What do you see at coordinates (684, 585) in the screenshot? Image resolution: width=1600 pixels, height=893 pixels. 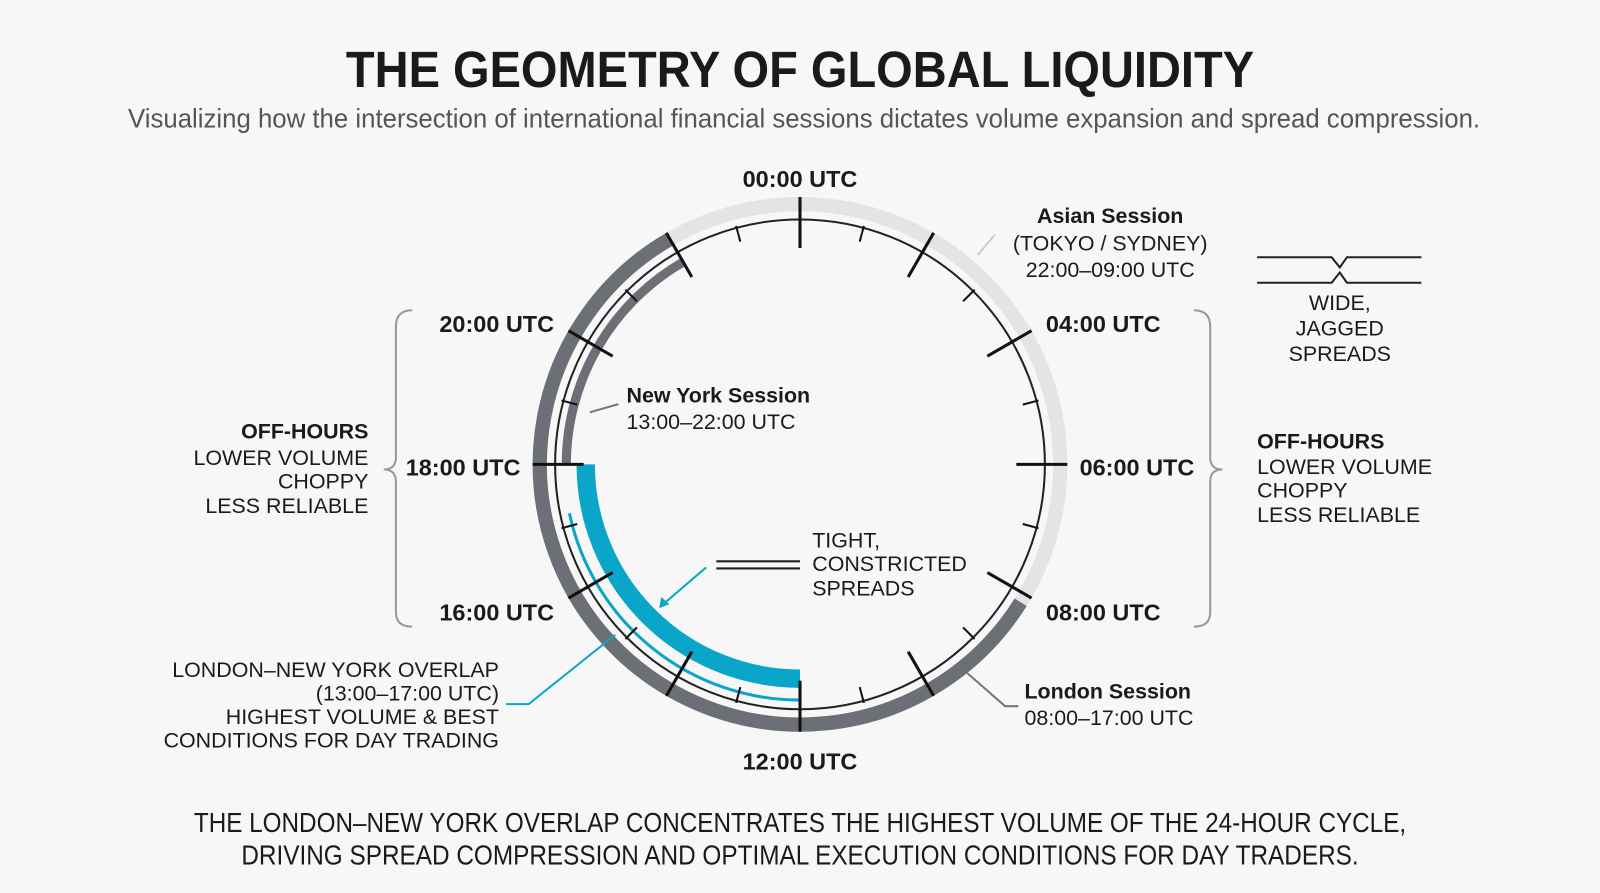 I see `arrow` at bounding box center [684, 585].